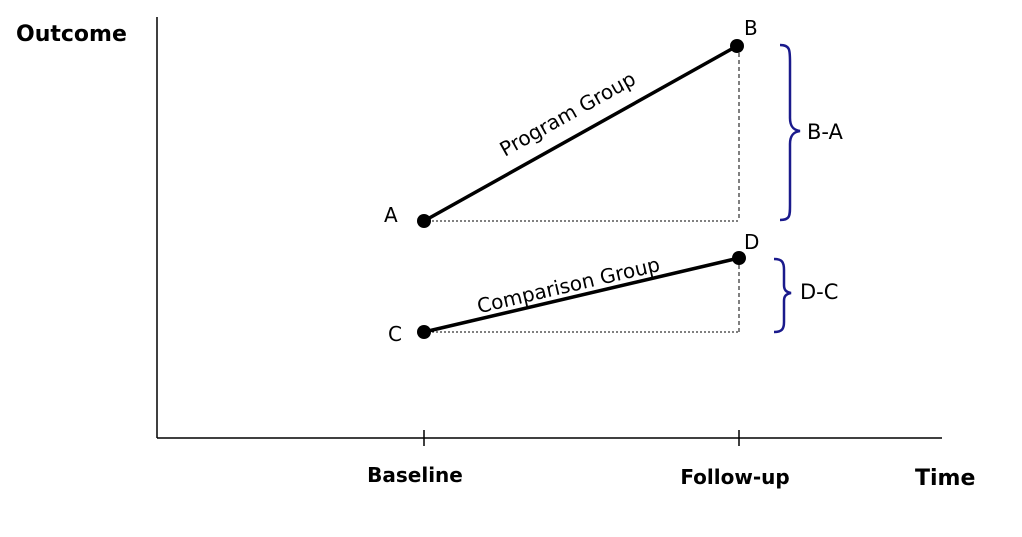  Describe the element at coordinates (945, 478) in the screenshot. I see `x-axis-title: Time` at that location.